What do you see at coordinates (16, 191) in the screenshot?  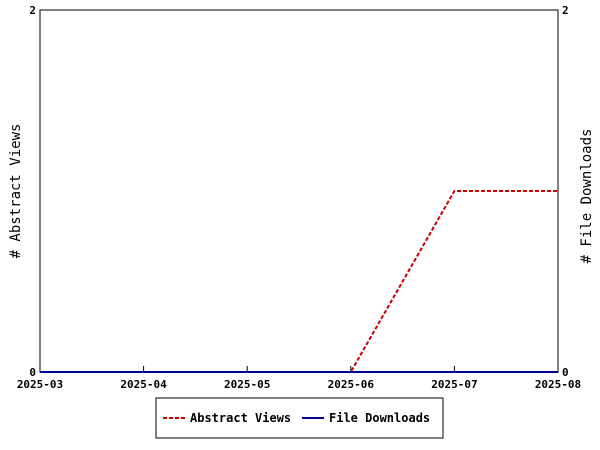 I see `y-left-axis-title: # Abstract Views` at bounding box center [16, 191].